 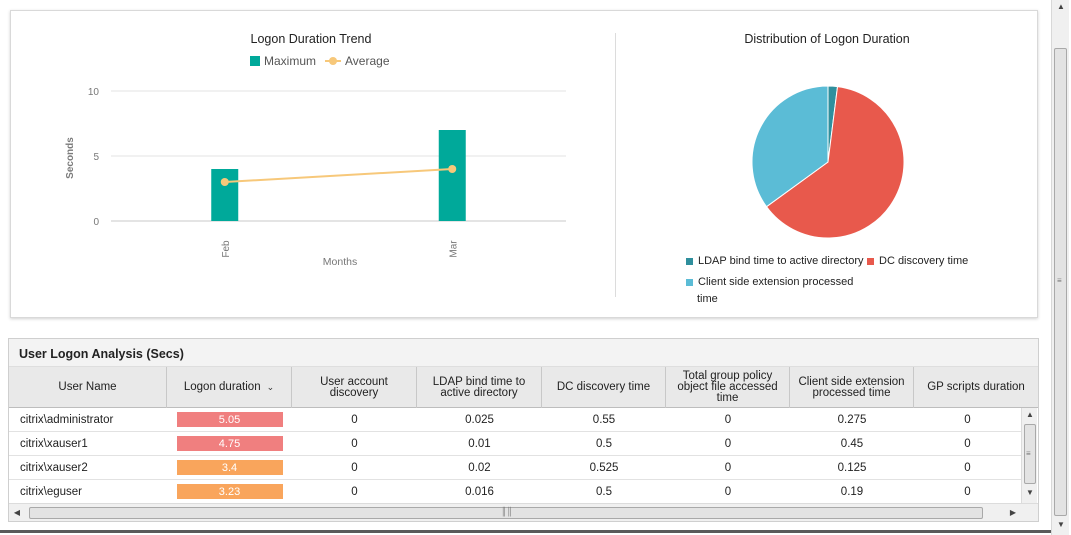 I want to click on logon-duration-bar: 4.75, so click(x=229, y=443).